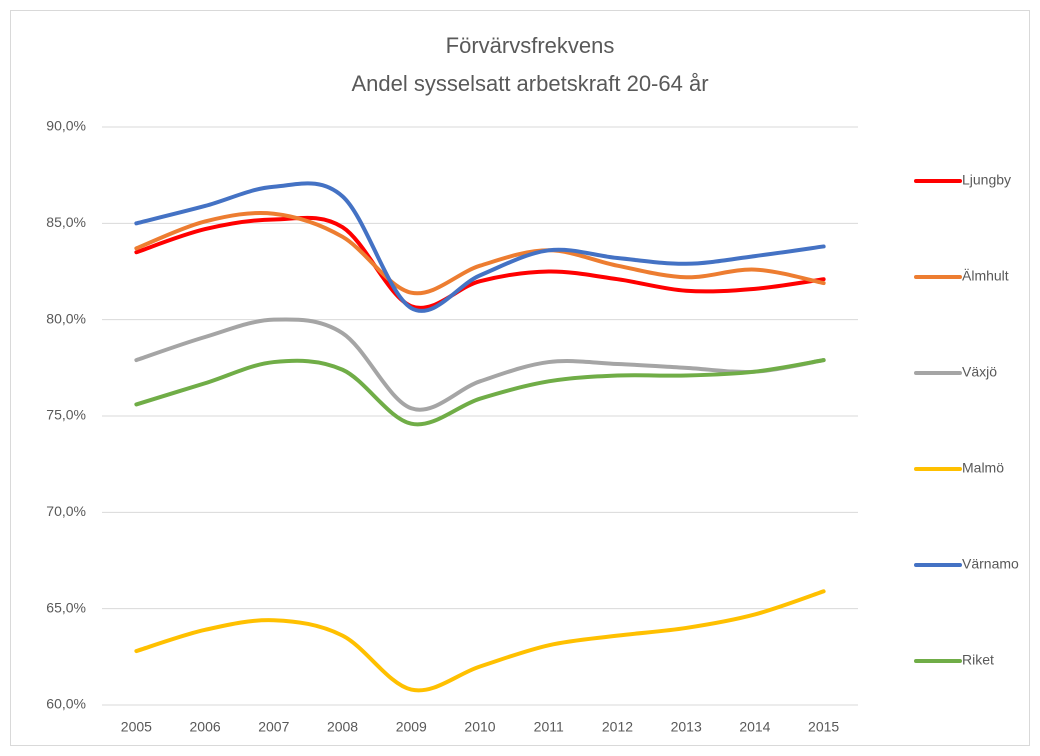  What do you see at coordinates (617, 727) in the screenshot?
I see `x-tick-label: 2012` at bounding box center [617, 727].